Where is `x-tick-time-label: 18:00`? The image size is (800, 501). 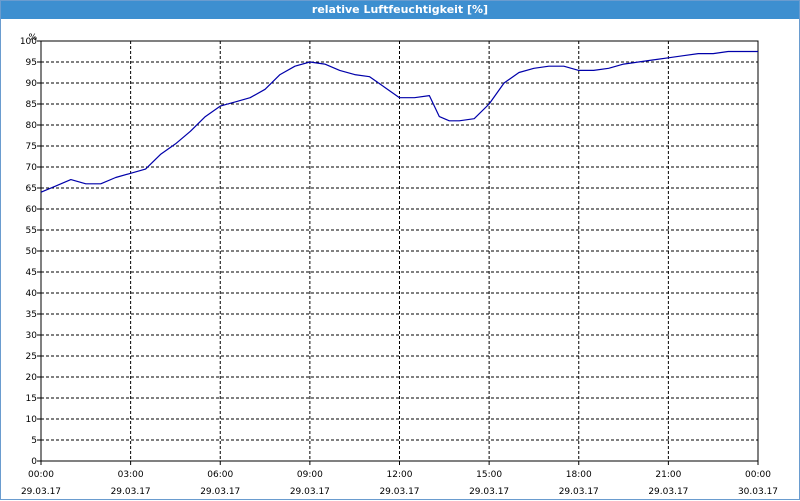
x-tick-time-label: 18:00 is located at coordinates (579, 475).